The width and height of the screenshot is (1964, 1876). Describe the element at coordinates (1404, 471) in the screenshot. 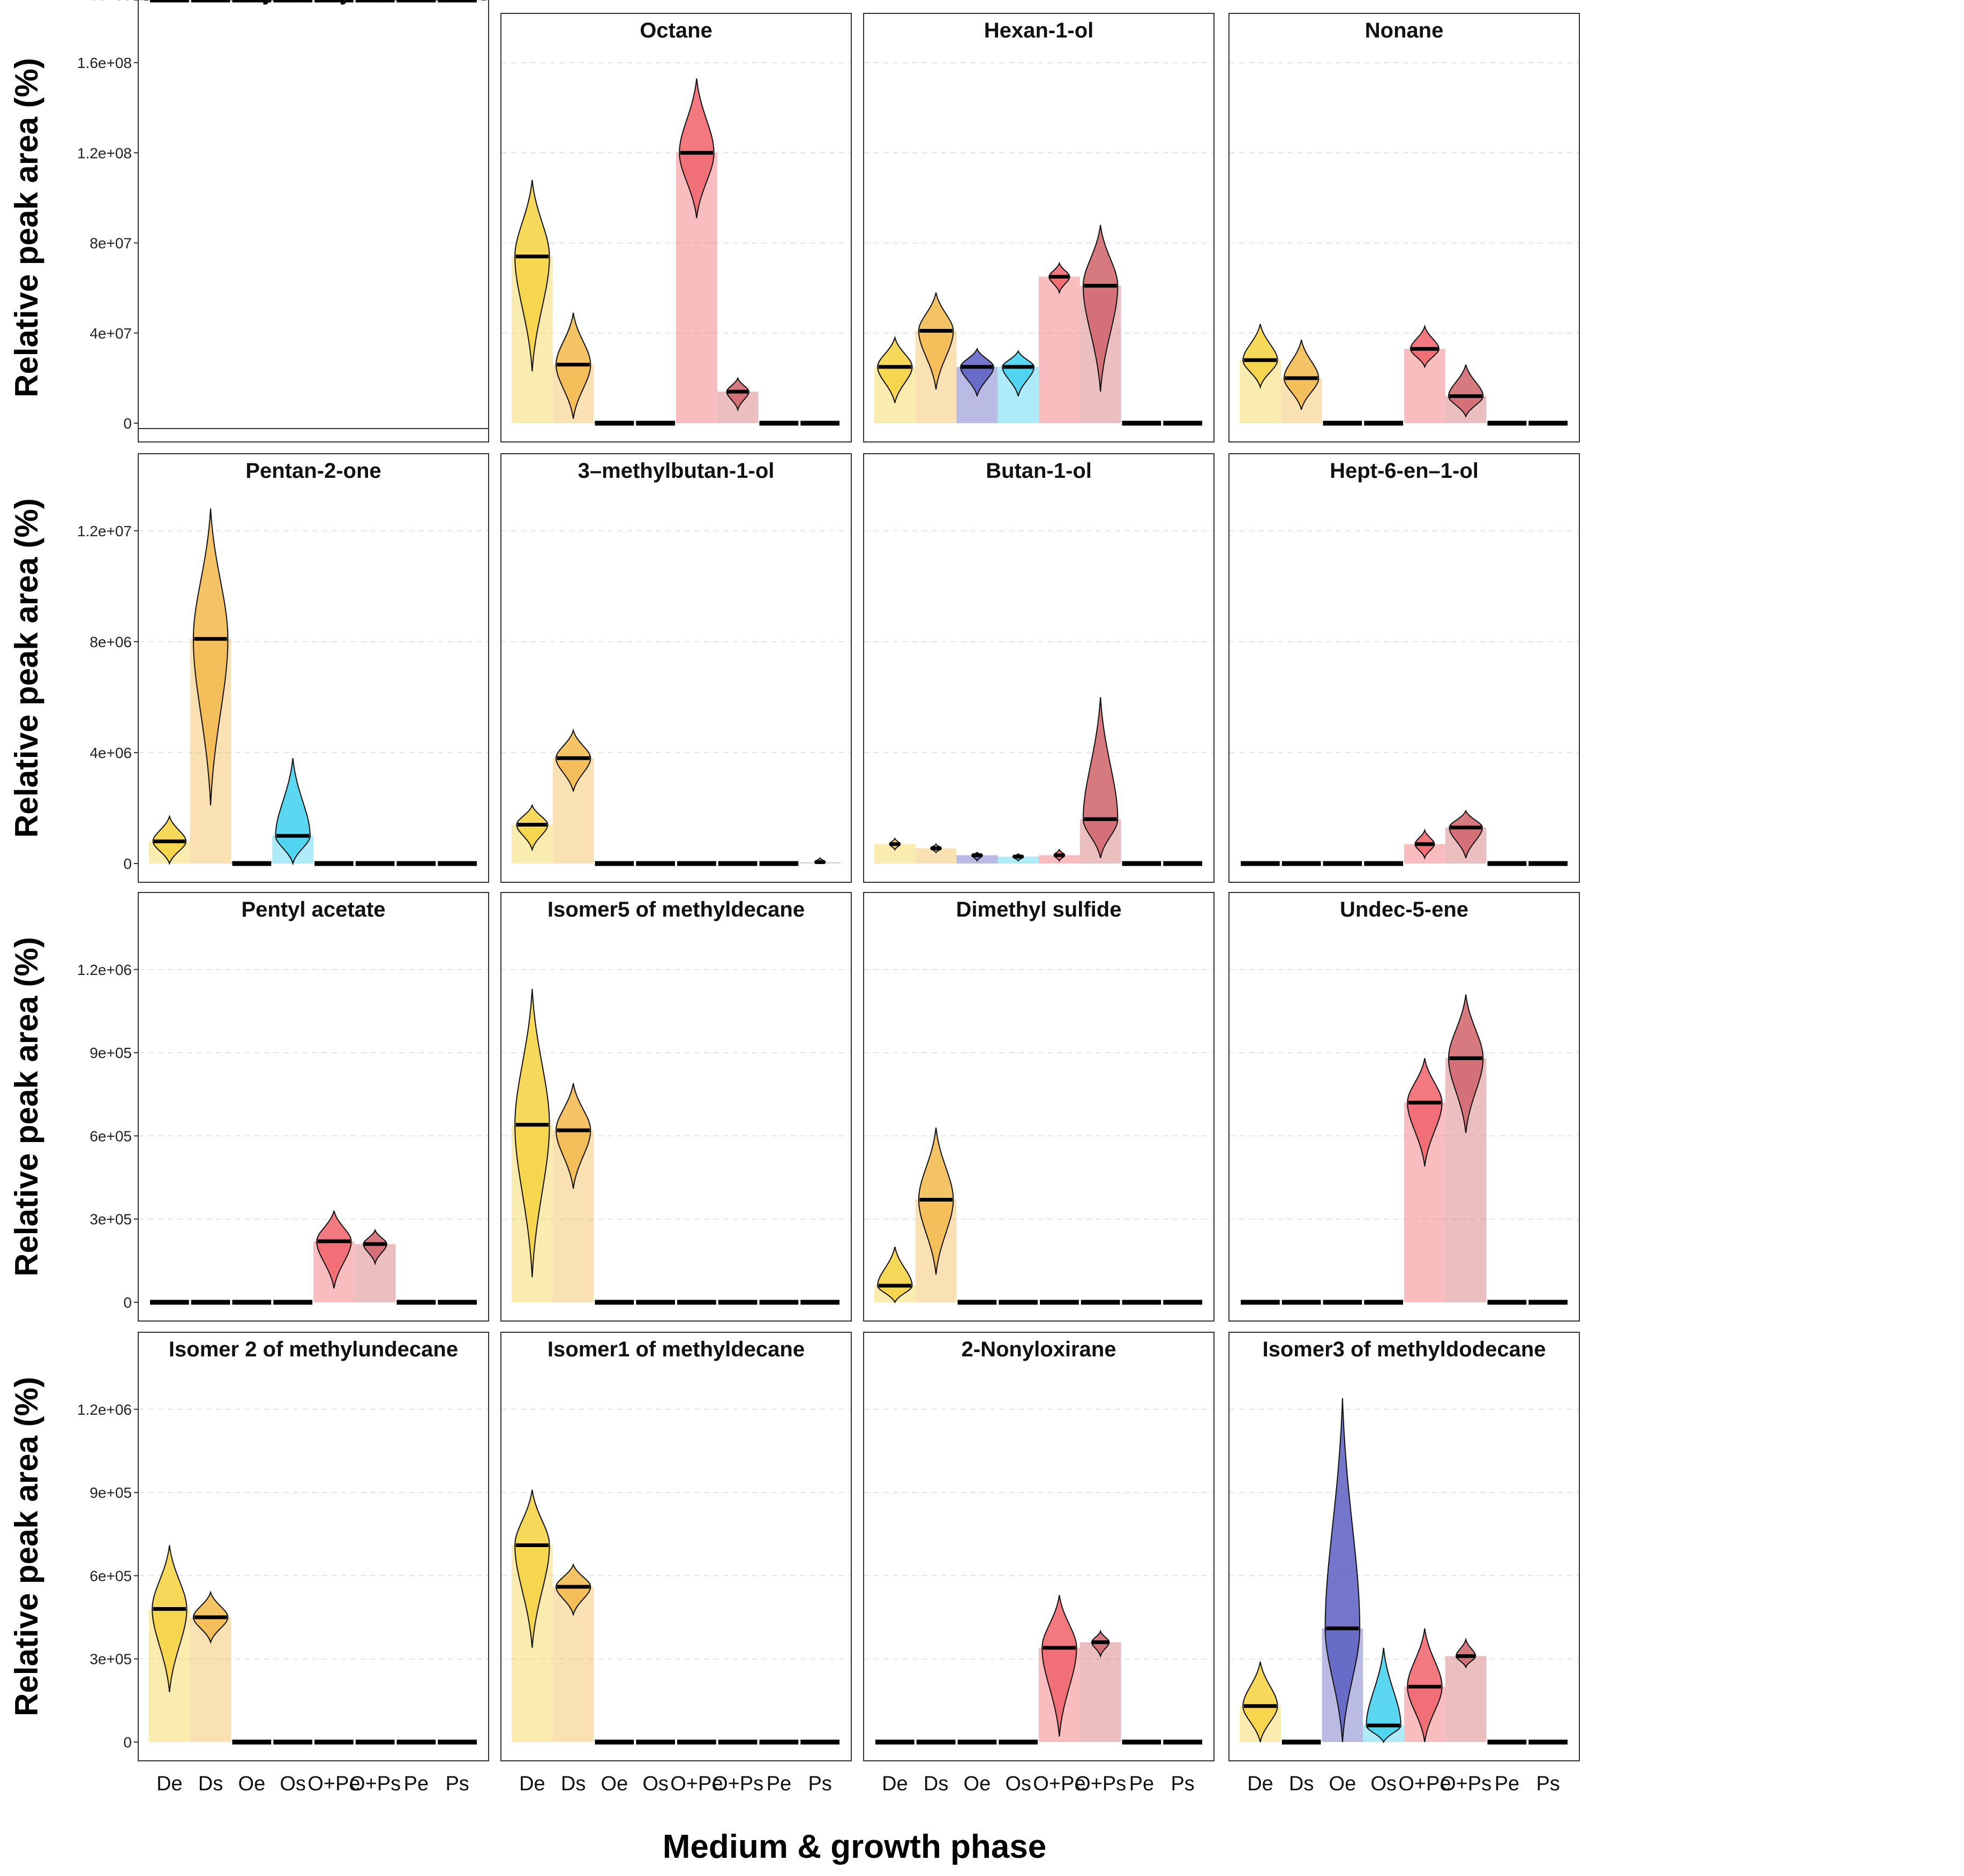

I see `panel-title: Hept-6-en–1-ol` at that location.